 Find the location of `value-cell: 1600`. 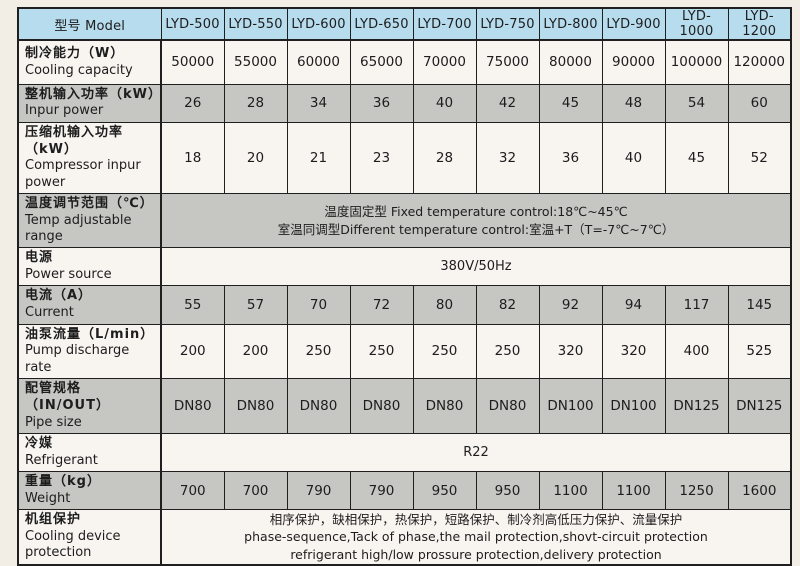

value-cell: 1600 is located at coordinates (759, 491).